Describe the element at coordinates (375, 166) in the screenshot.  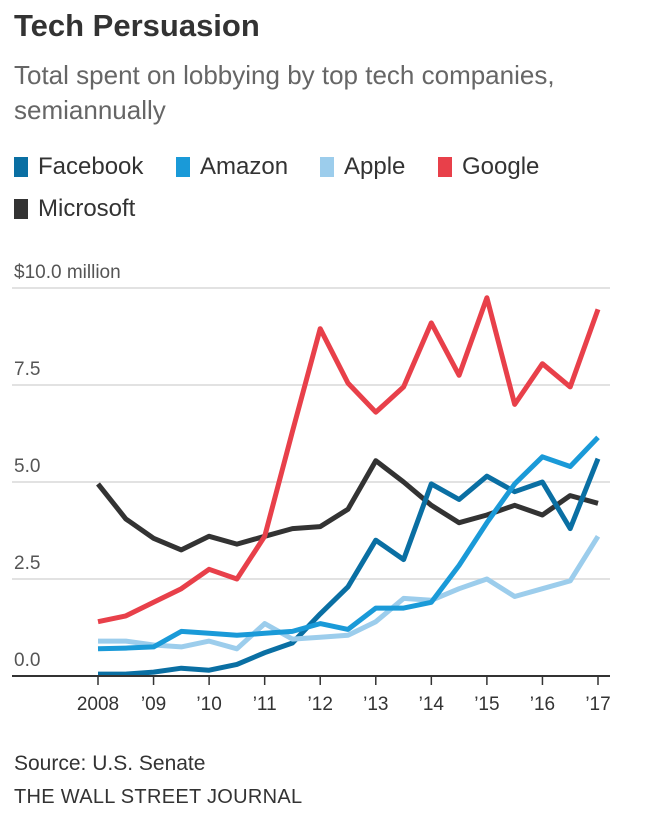
I see `legend-label-apple: Apple` at that location.